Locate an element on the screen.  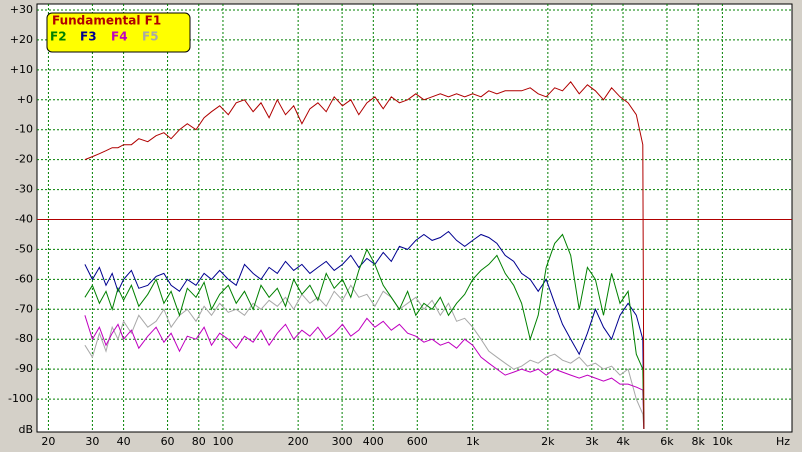
y-tick-label: +20 is located at coordinates (21, 39).